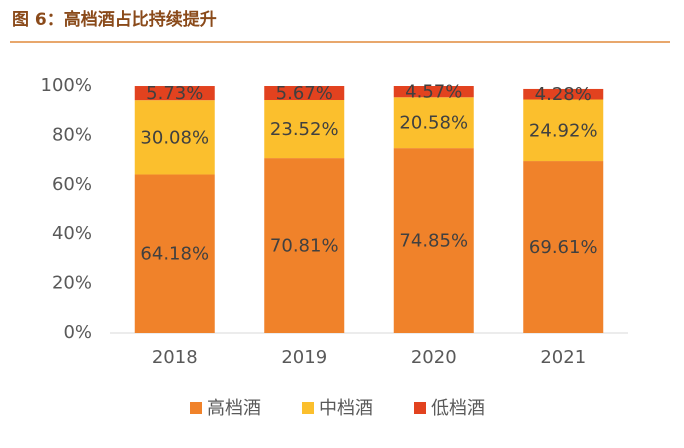  Describe the element at coordinates (72, 184) in the screenshot. I see `y-tick-label: 60%` at that location.